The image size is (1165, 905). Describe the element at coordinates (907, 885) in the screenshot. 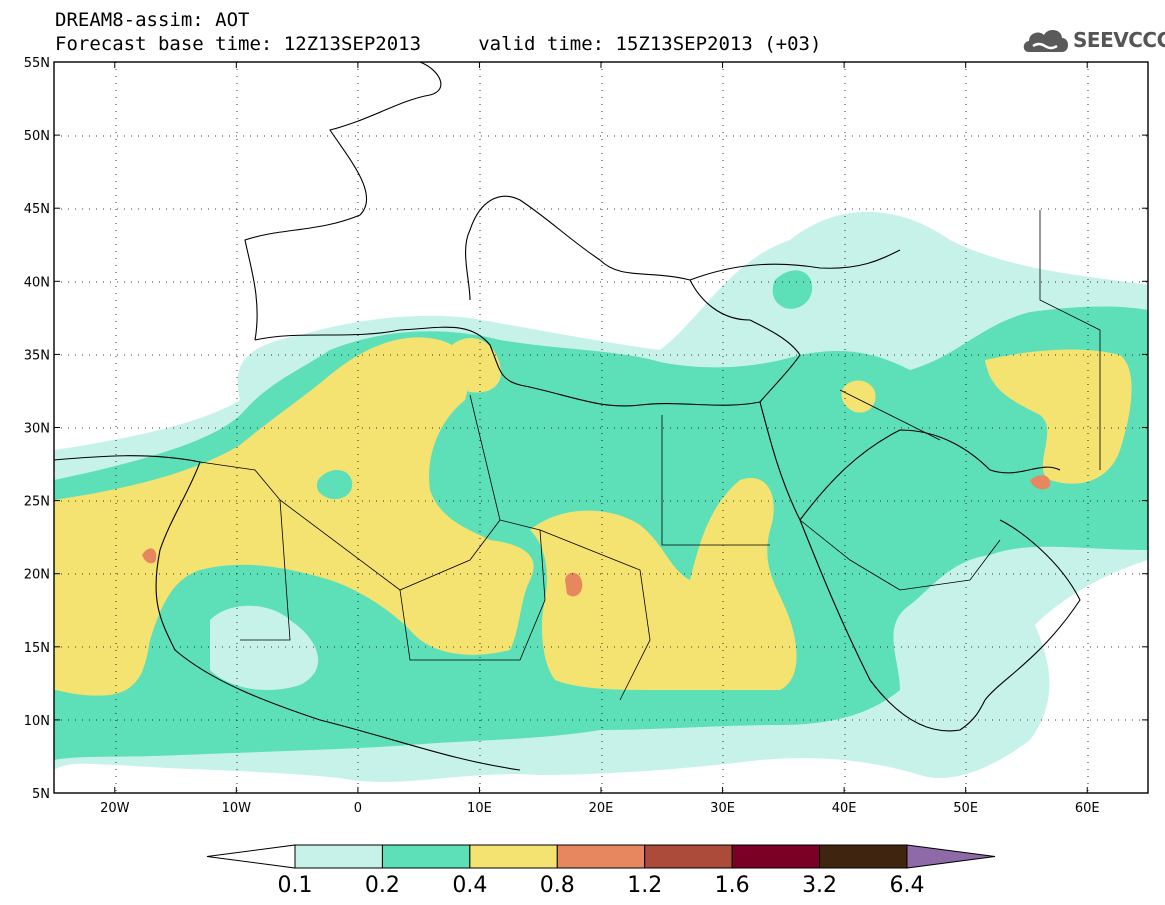

I see `colorbar-label: 6.4` at that location.